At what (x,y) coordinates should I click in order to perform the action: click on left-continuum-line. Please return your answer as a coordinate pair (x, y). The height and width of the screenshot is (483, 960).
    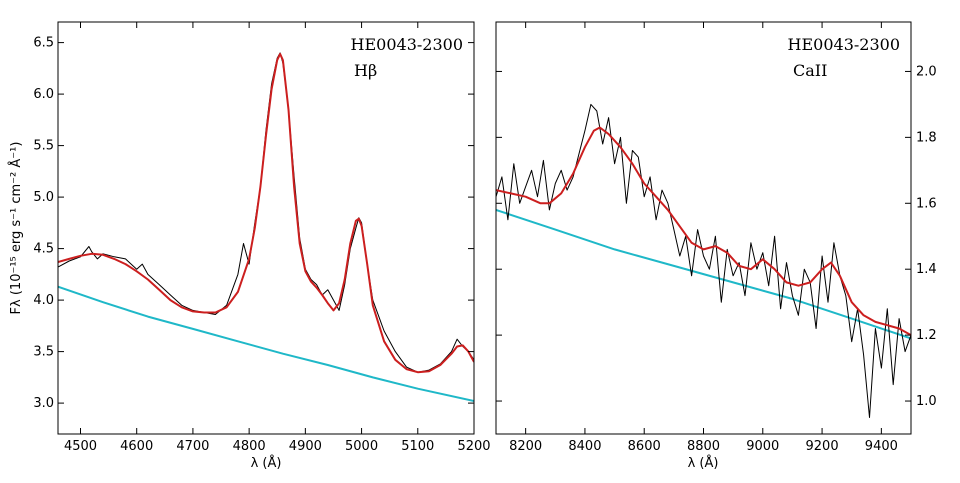
    Looking at the image, I should click on (266, 343).